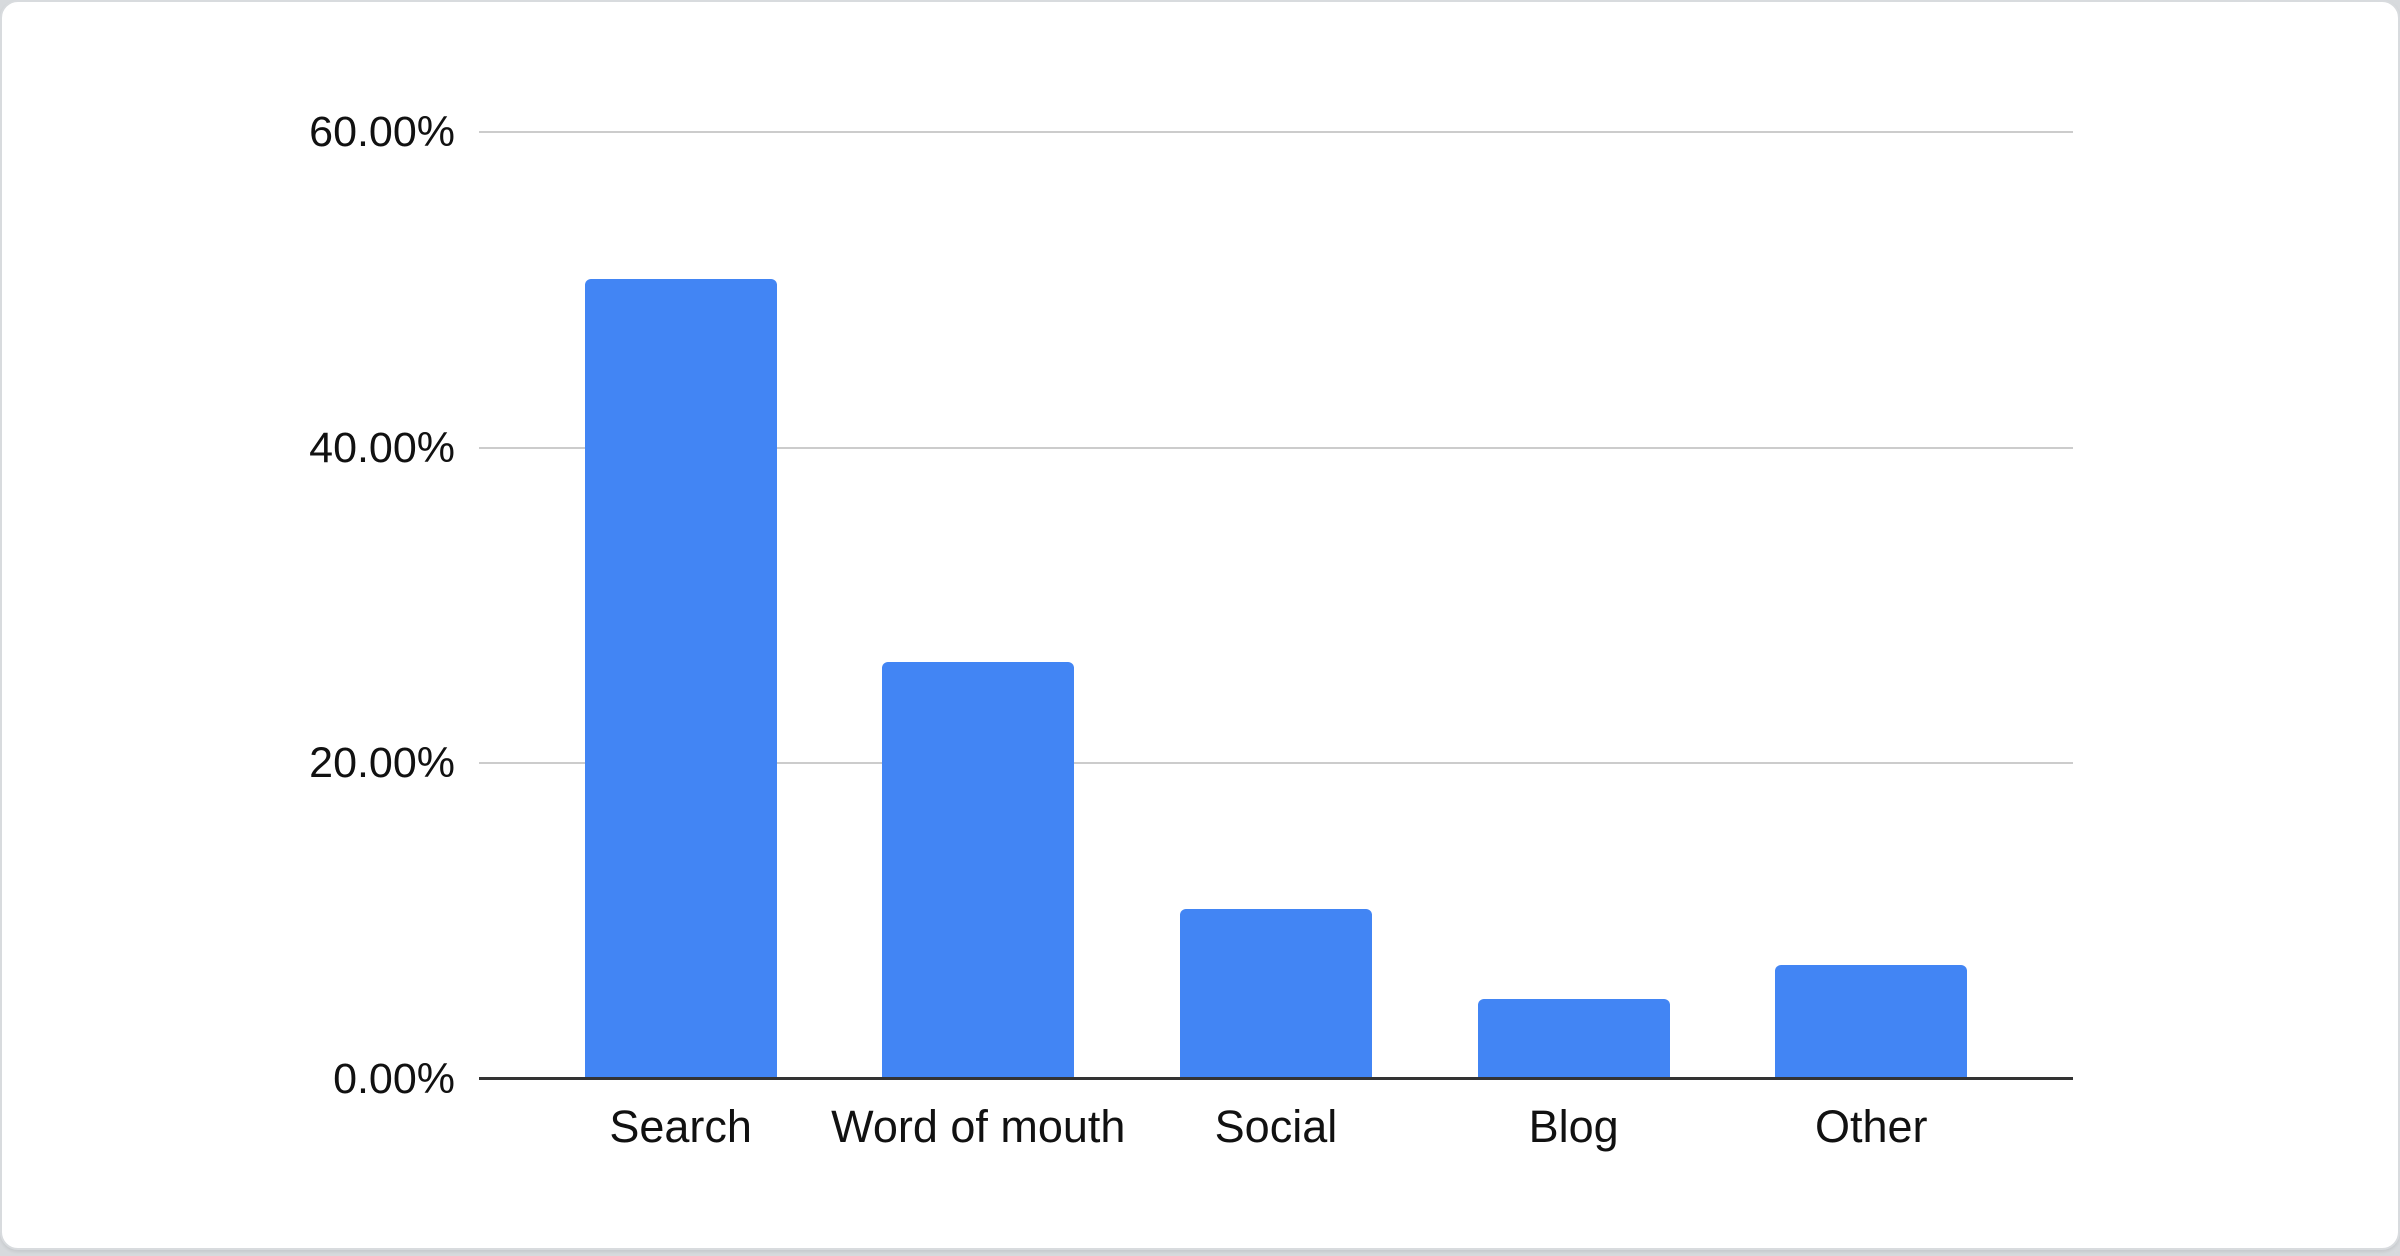  What do you see at coordinates (382, 763) in the screenshot?
I see `y-tick-label-20: 20.00%` at bounding box center [382, 763].